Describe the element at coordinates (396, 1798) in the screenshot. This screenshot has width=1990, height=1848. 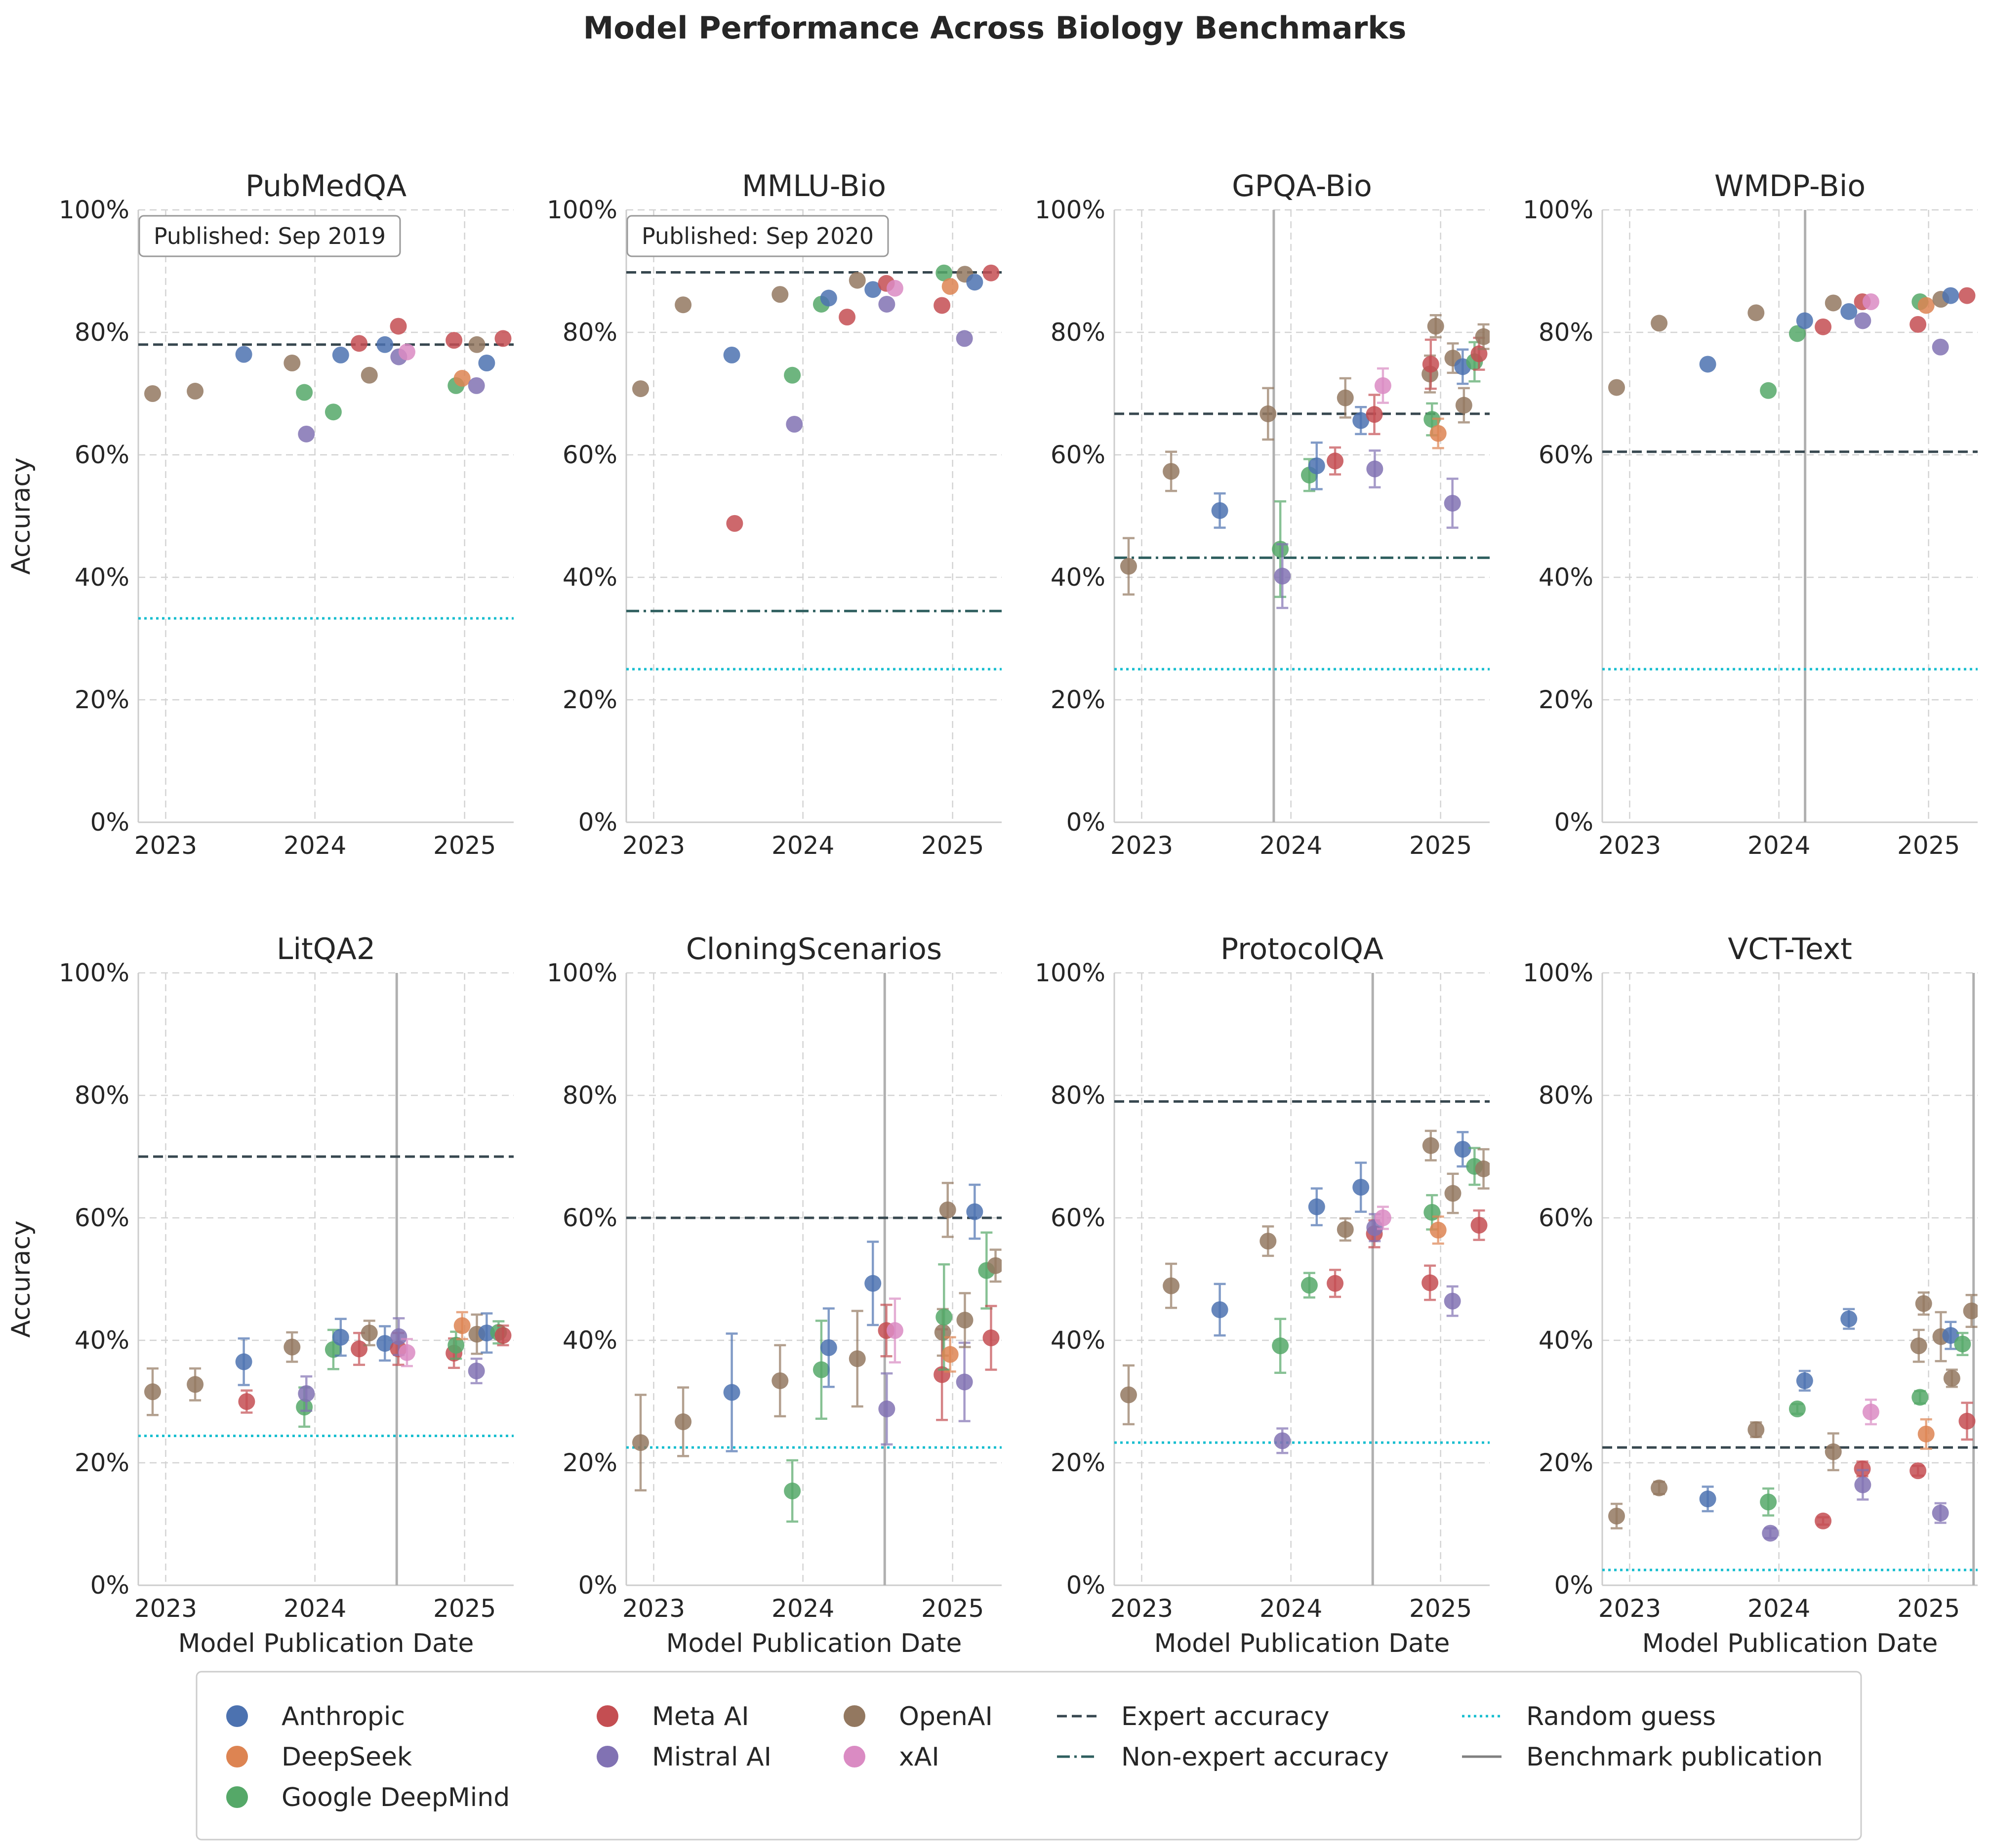
I see `legend-label: Google DeepMind` at that location.